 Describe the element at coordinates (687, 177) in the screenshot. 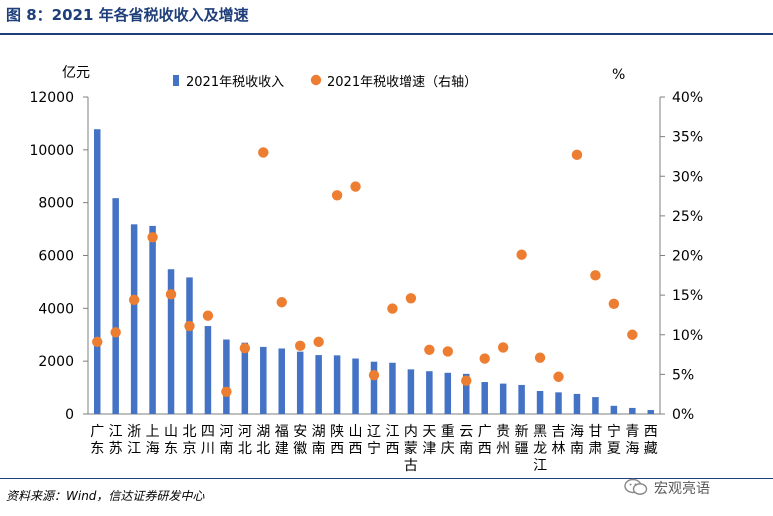

I see `right-tick-label: 30%` at that location.